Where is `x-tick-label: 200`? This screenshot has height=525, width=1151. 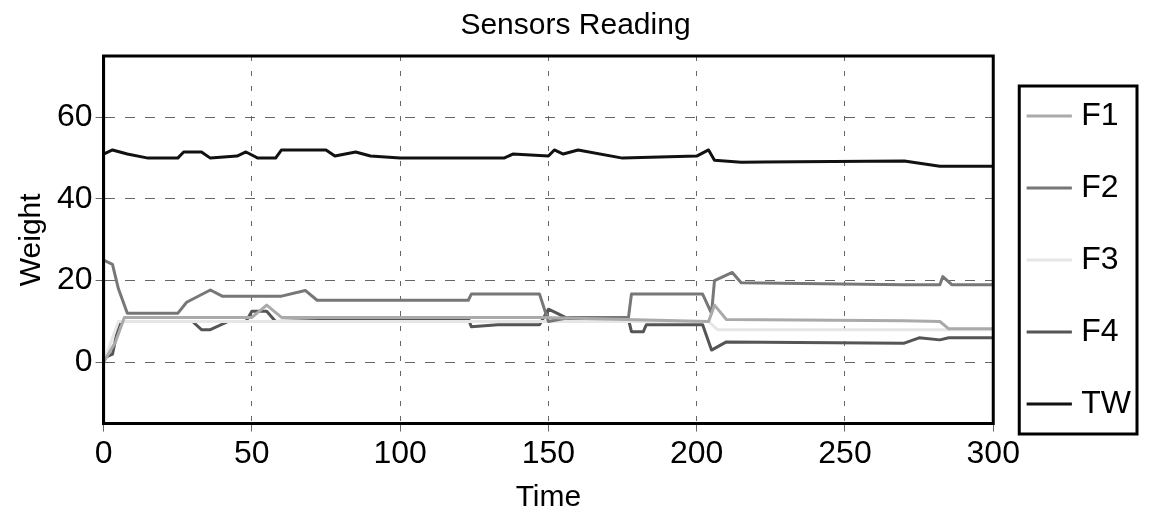
x-tick-label: 200 is located at coordinates (697, 451).